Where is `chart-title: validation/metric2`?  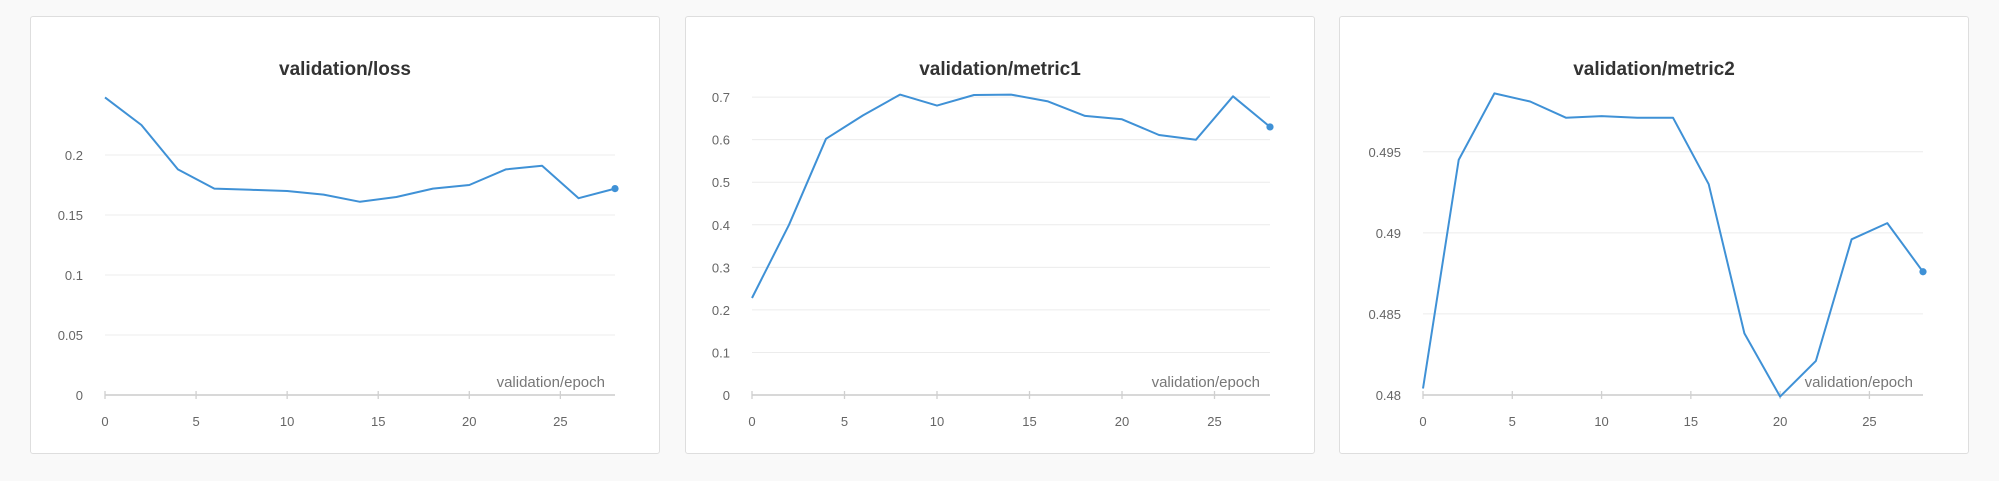
chart-title: validation/metric2 is located at coordinates (1654, 69).